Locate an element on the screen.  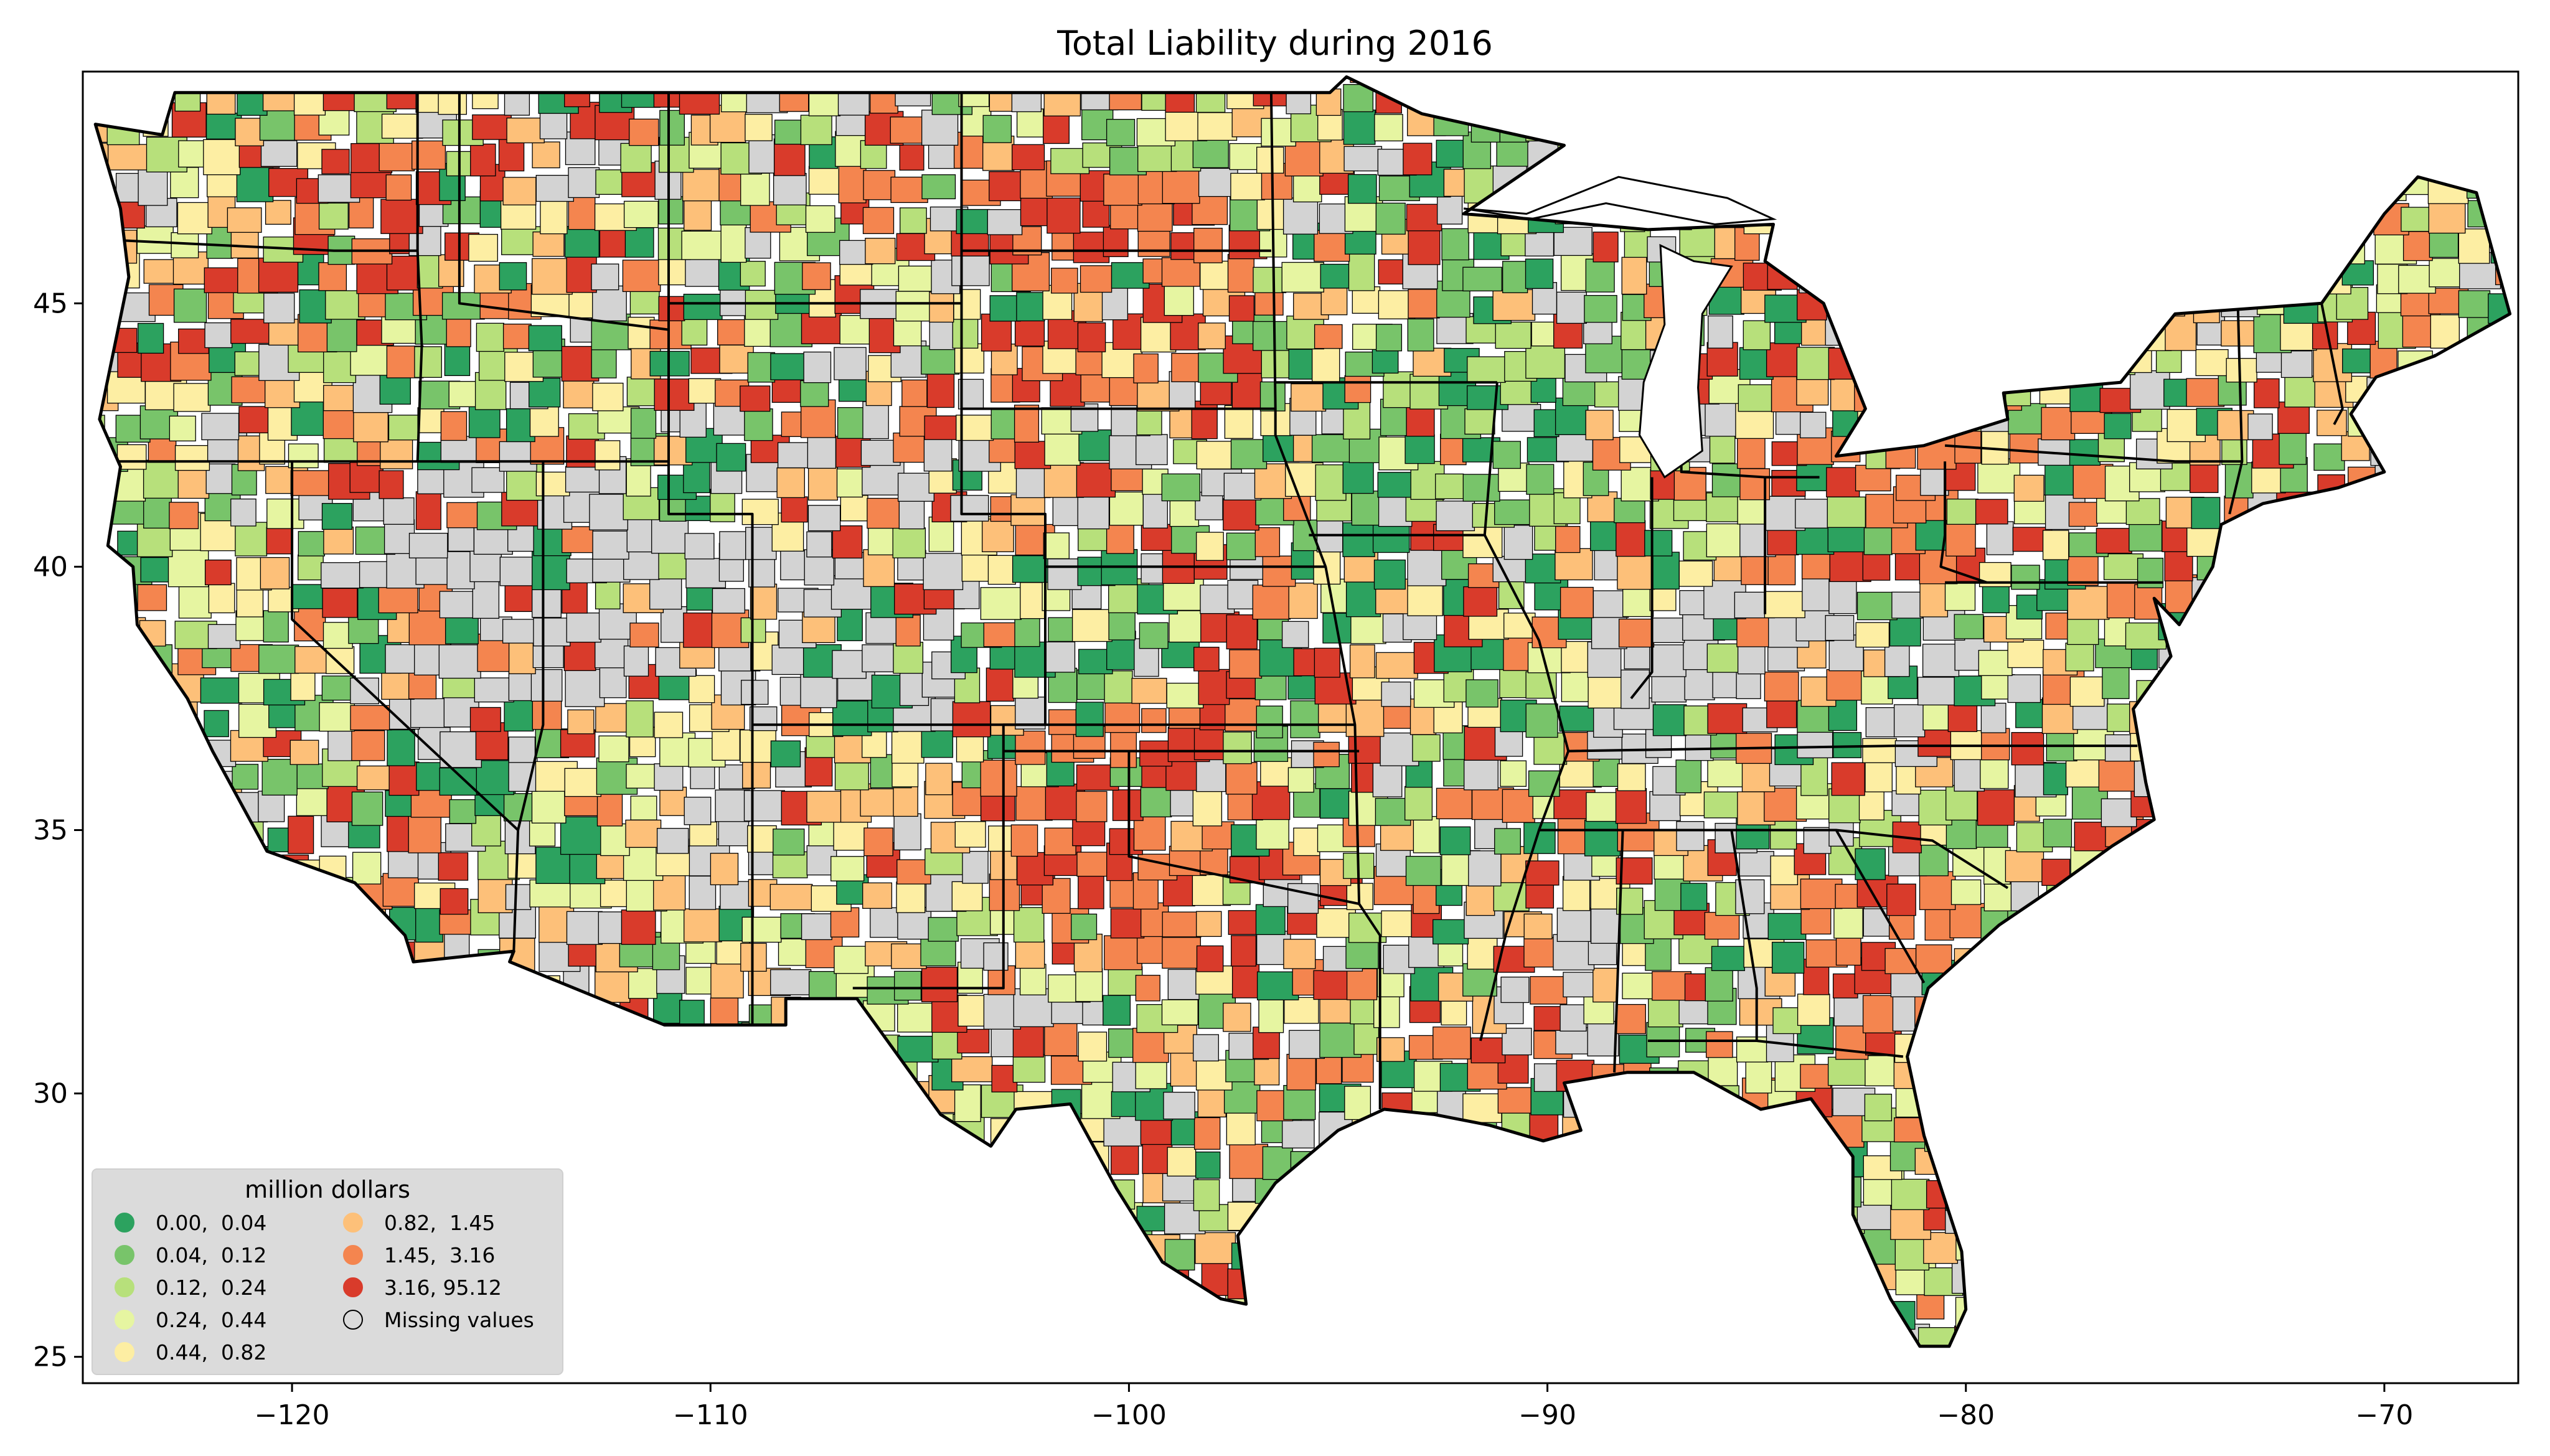
y-tick-label: 30 is located at coordinates (50, 1094).